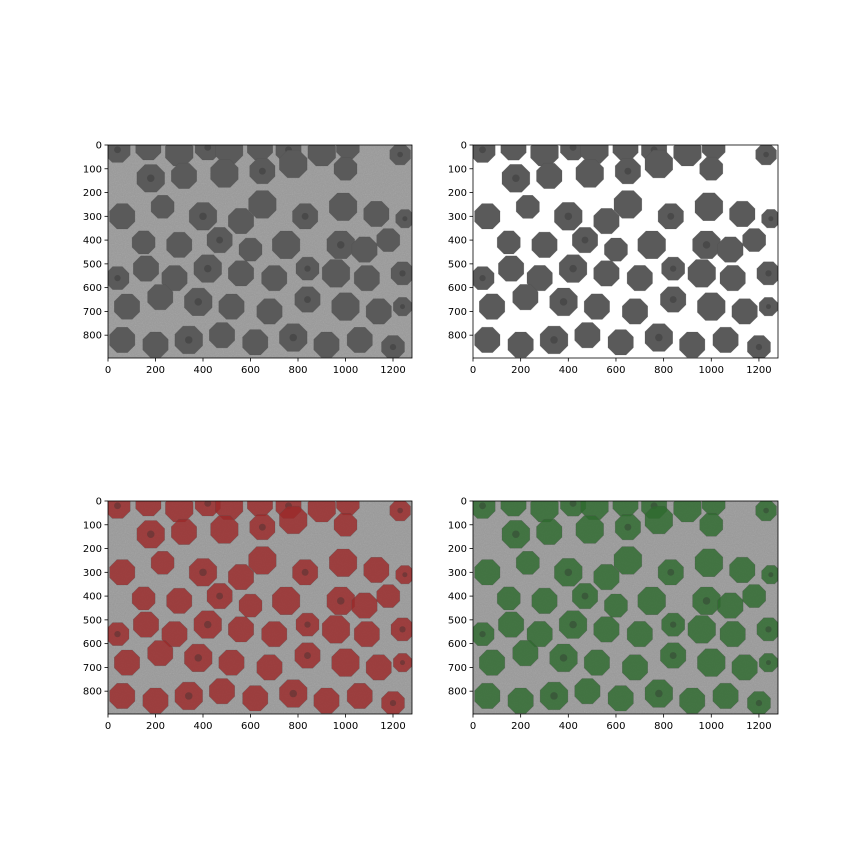 The image size is (864, 864). Describe the element at coordinates (457, 193) in the screenshot. I see `y-tick-label: 200` at that location.